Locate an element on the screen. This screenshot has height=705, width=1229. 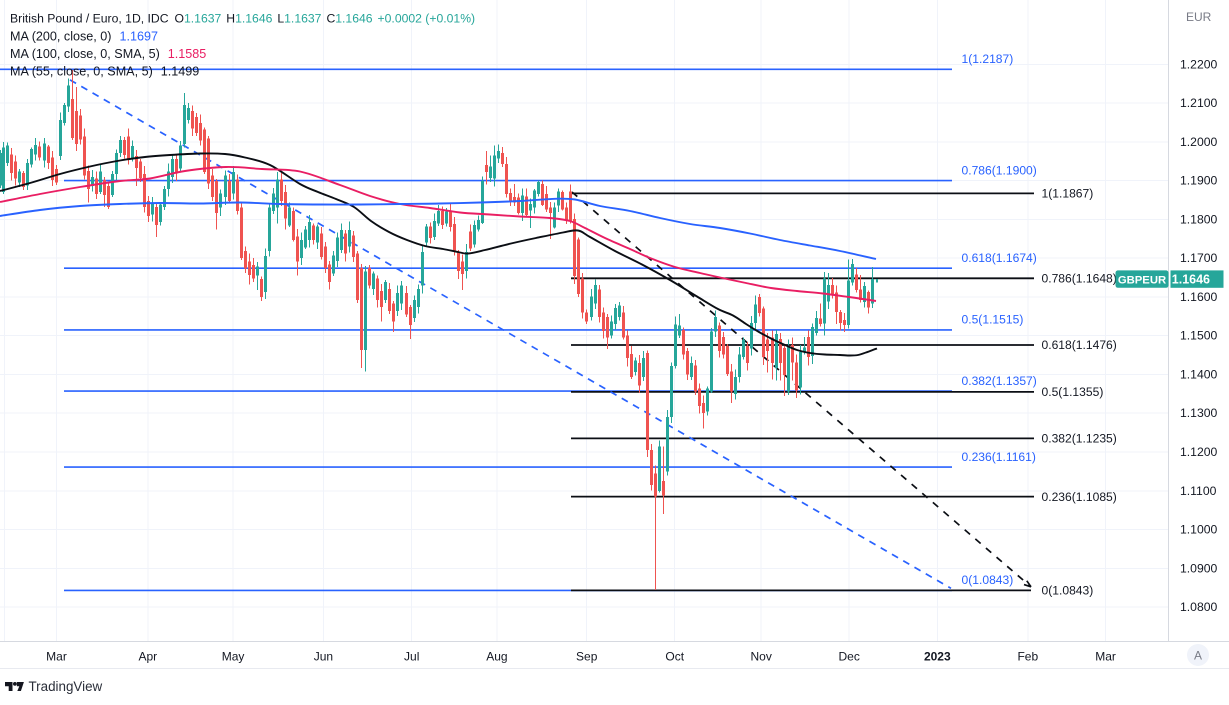
svg-text:MA (100, close, 0, SMA, 5)1.15: MA (100, close, 0, SMA, 5) 1.1585 is located at coordinates (108, 54).